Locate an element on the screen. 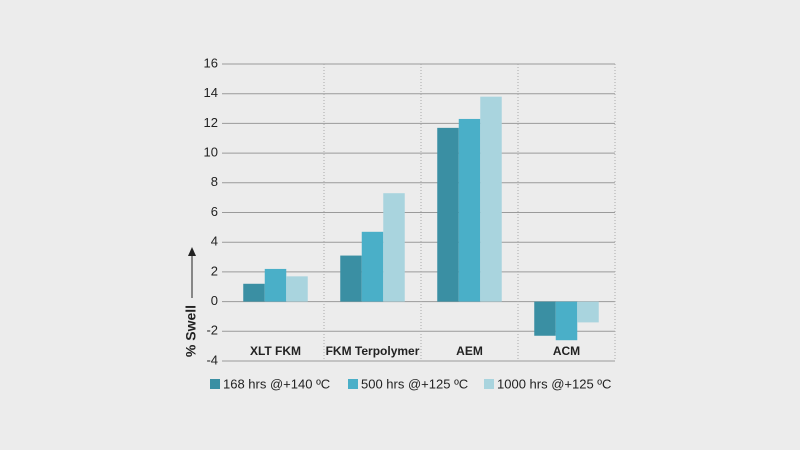  x-tick-label: ACM is located at coordinates (566, 351).